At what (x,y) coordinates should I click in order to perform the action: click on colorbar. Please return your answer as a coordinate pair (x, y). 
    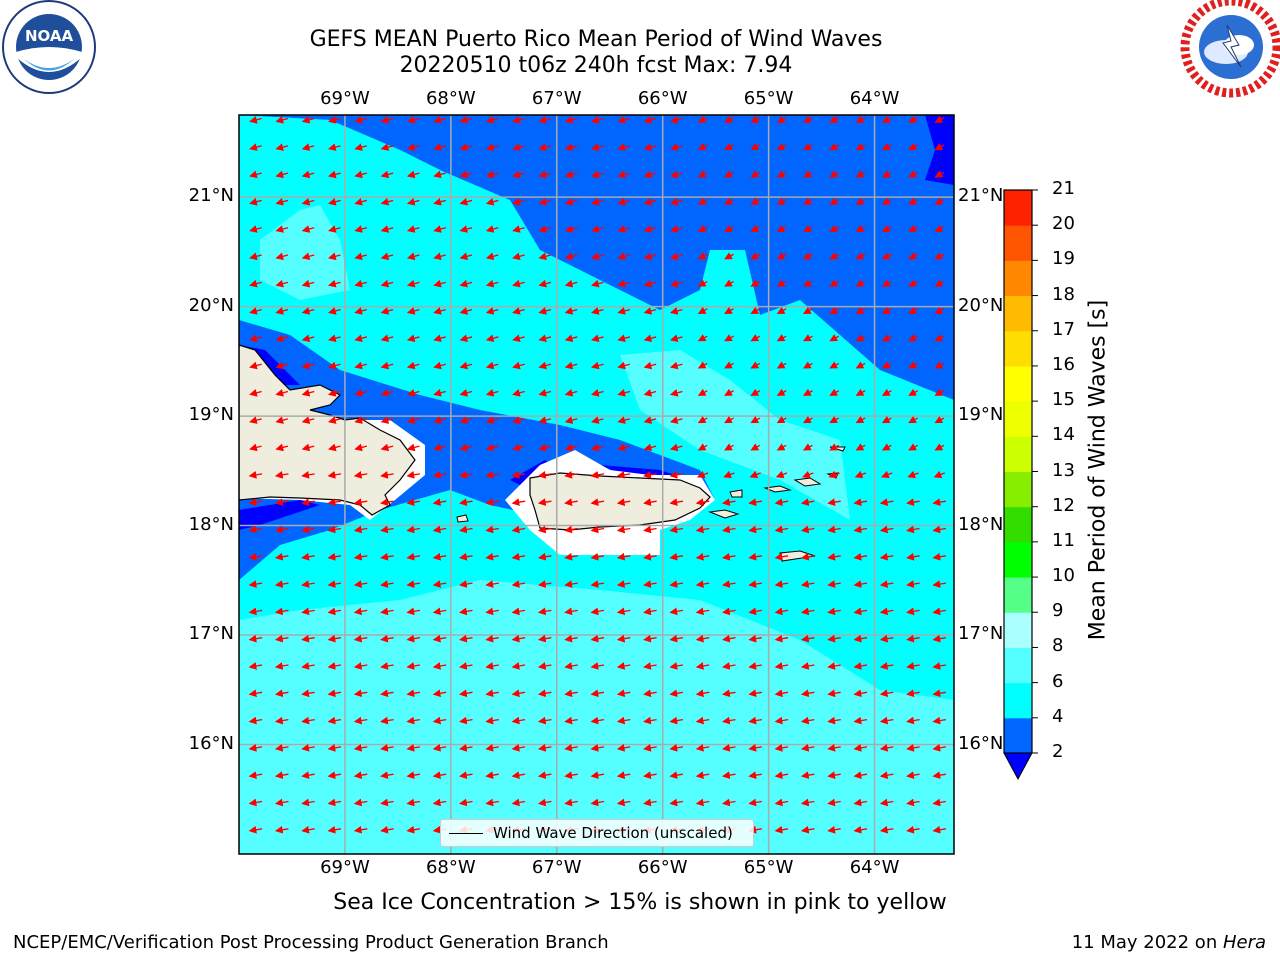
    Looking at the image, I should click on (1020, 485).